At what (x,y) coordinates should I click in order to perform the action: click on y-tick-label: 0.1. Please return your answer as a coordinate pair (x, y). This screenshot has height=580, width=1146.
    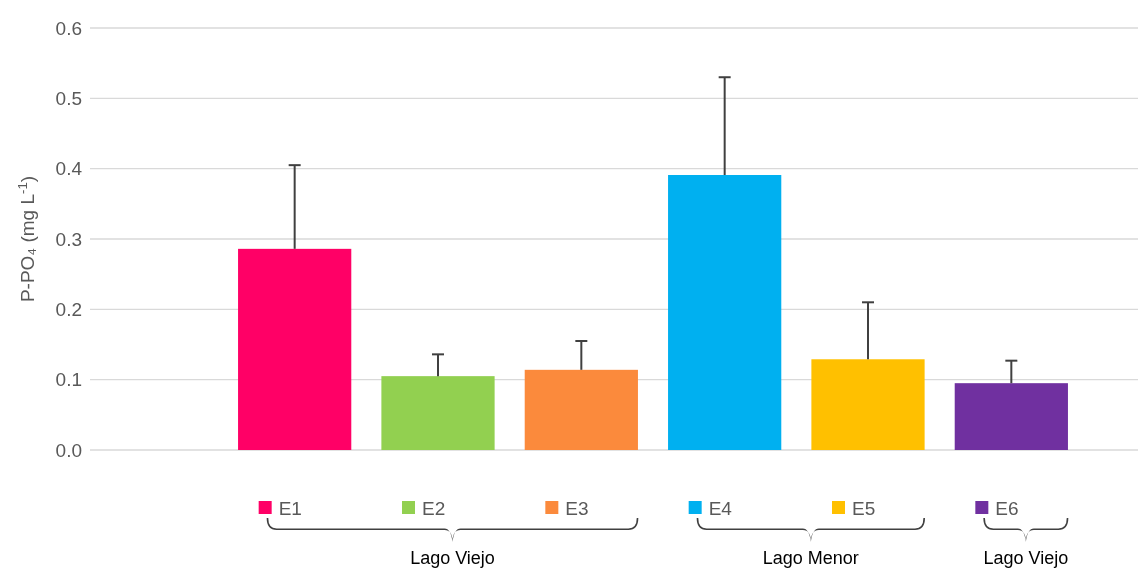
    Looking at the image, I should click on (68, 380).